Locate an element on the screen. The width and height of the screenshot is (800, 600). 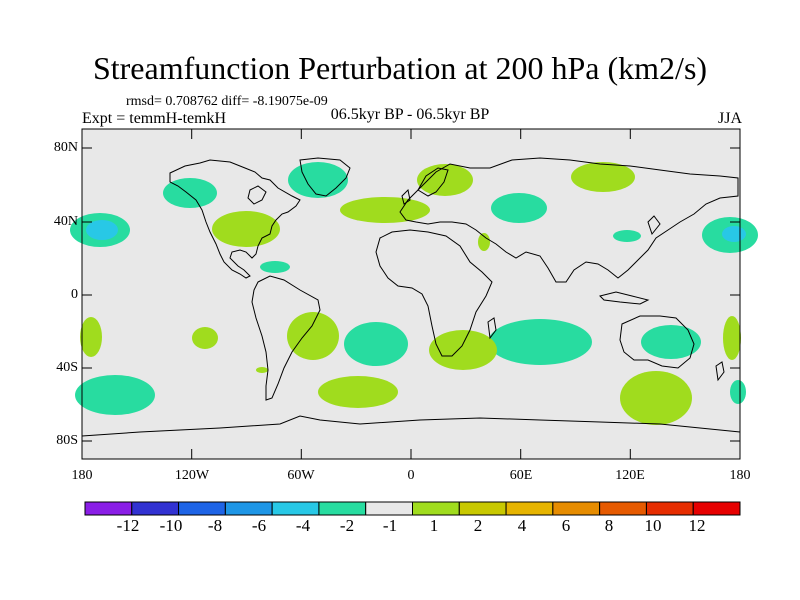
lat-label: 40N is located at coordinates (65, 221).